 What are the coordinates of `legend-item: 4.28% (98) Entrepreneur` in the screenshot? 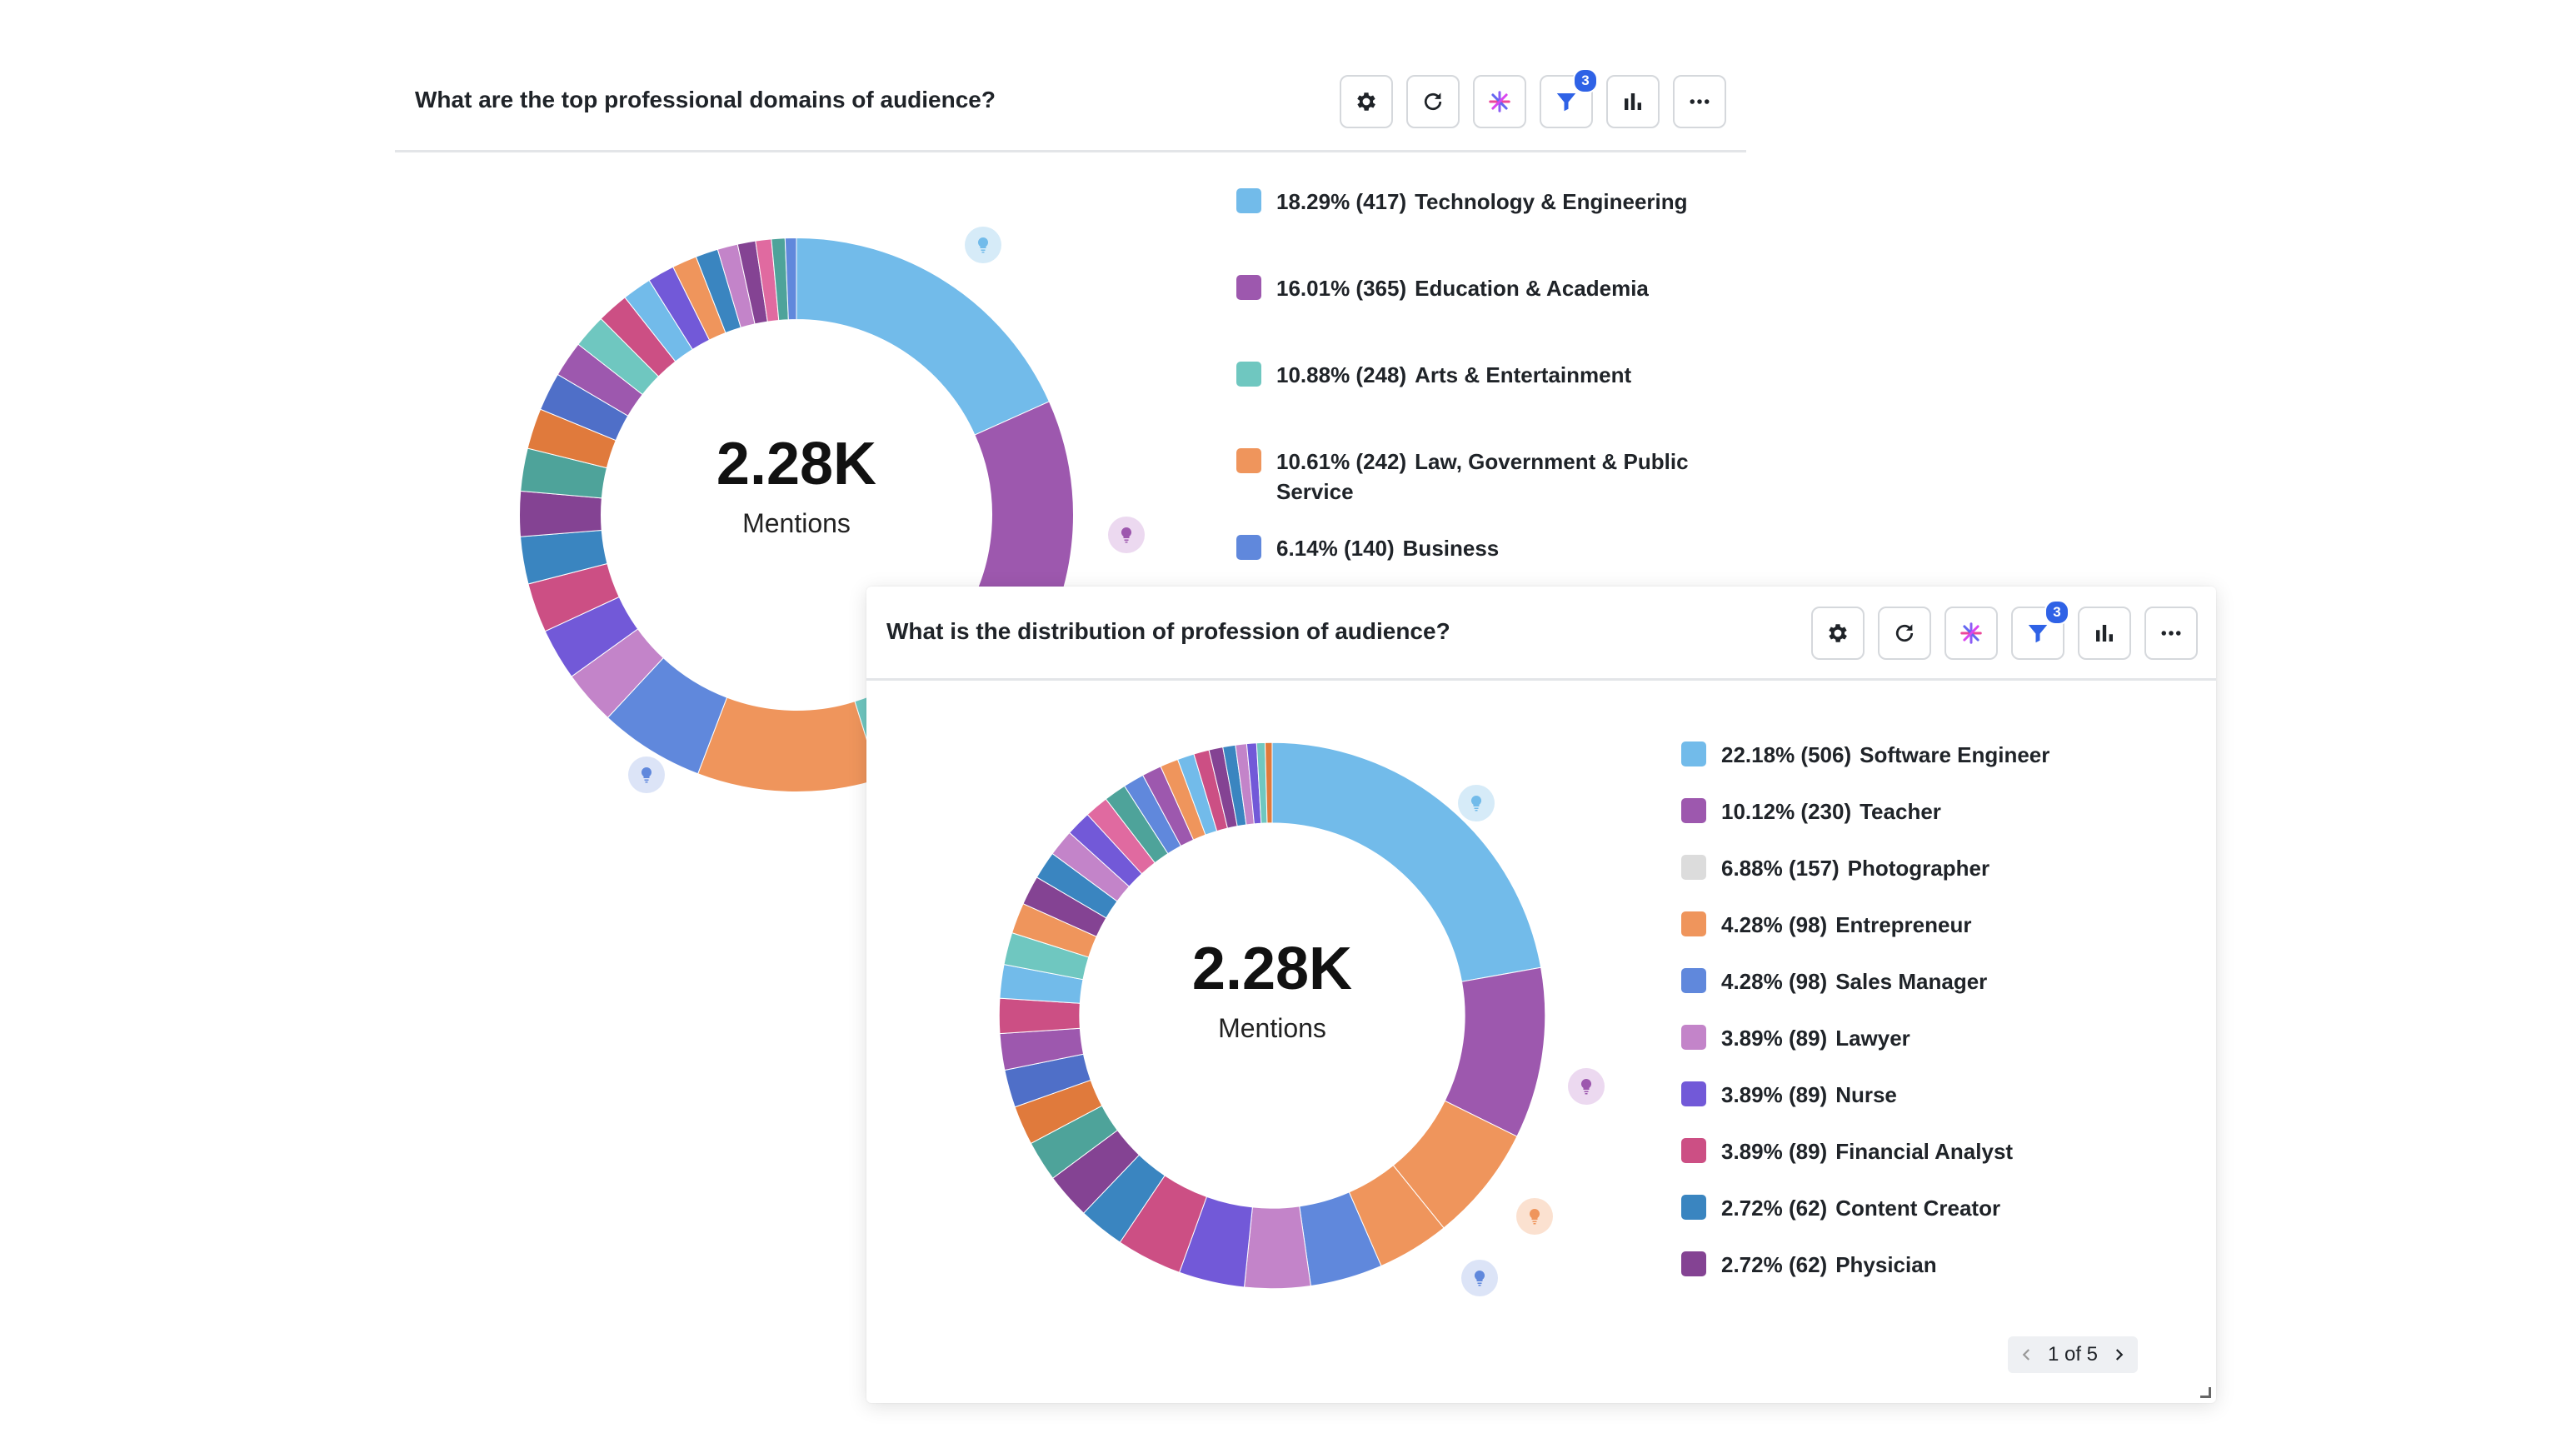 It's located at (1914, 938).